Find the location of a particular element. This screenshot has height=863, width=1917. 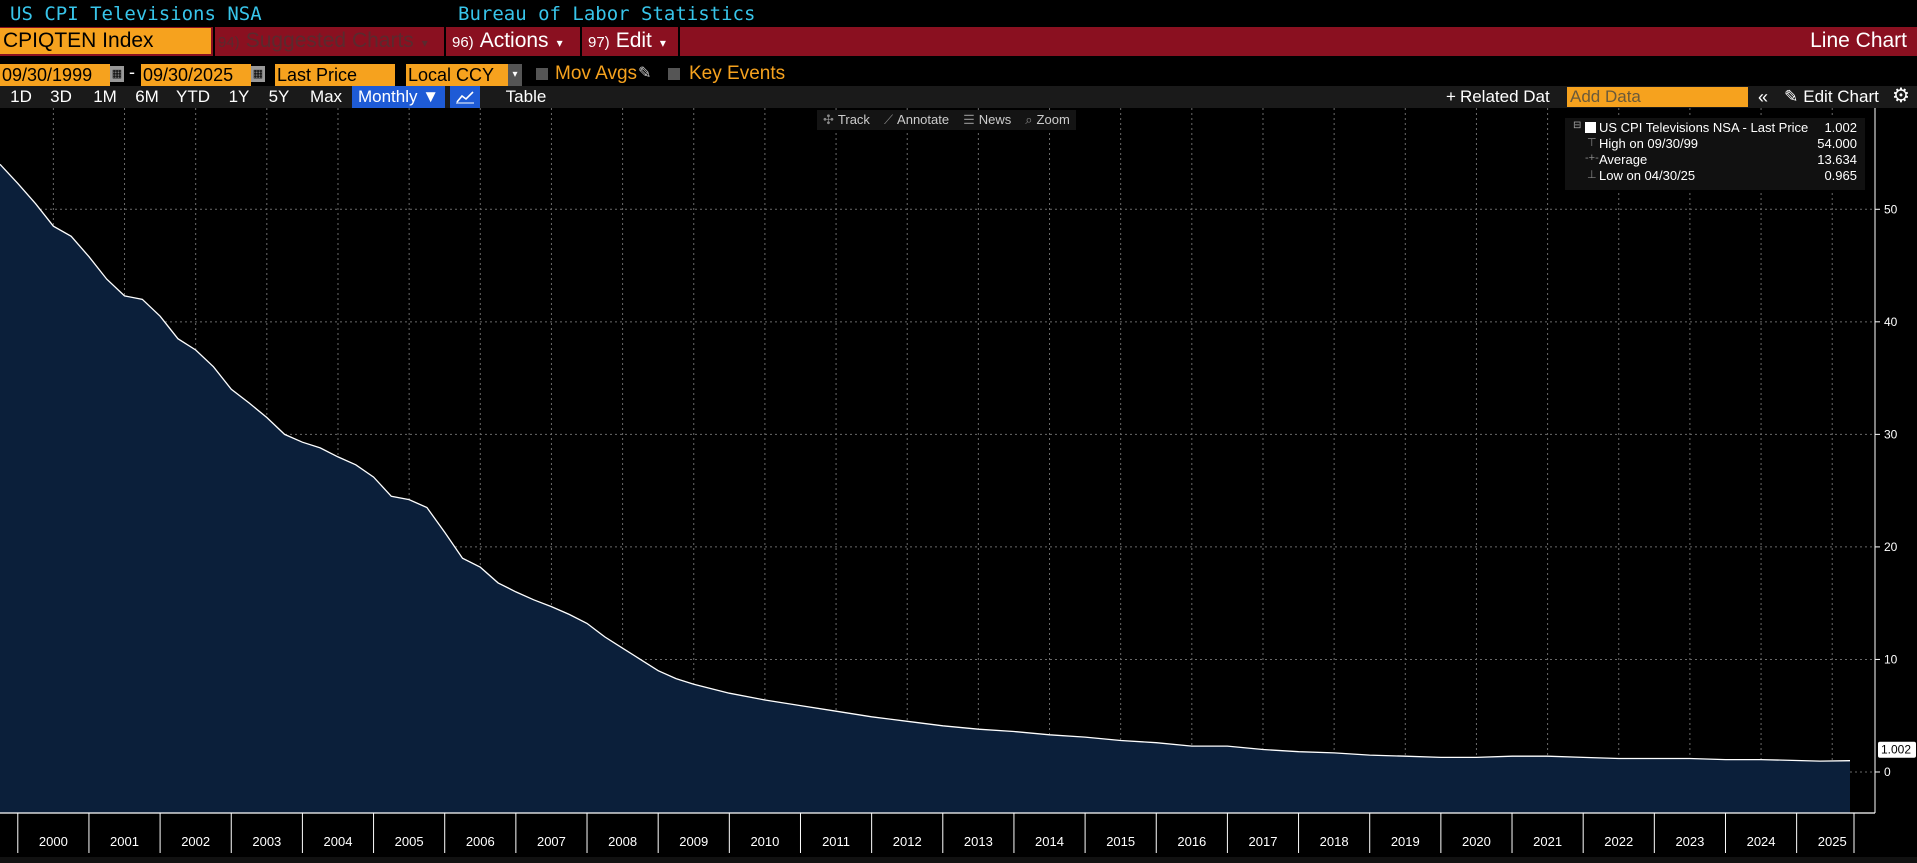

zoom-icon: ⌕ is located at coordinates (1029, 119).